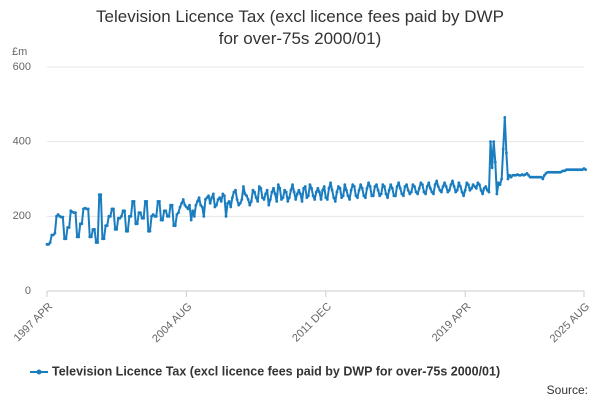  I want to click on legend-marker, so click(39, 372).